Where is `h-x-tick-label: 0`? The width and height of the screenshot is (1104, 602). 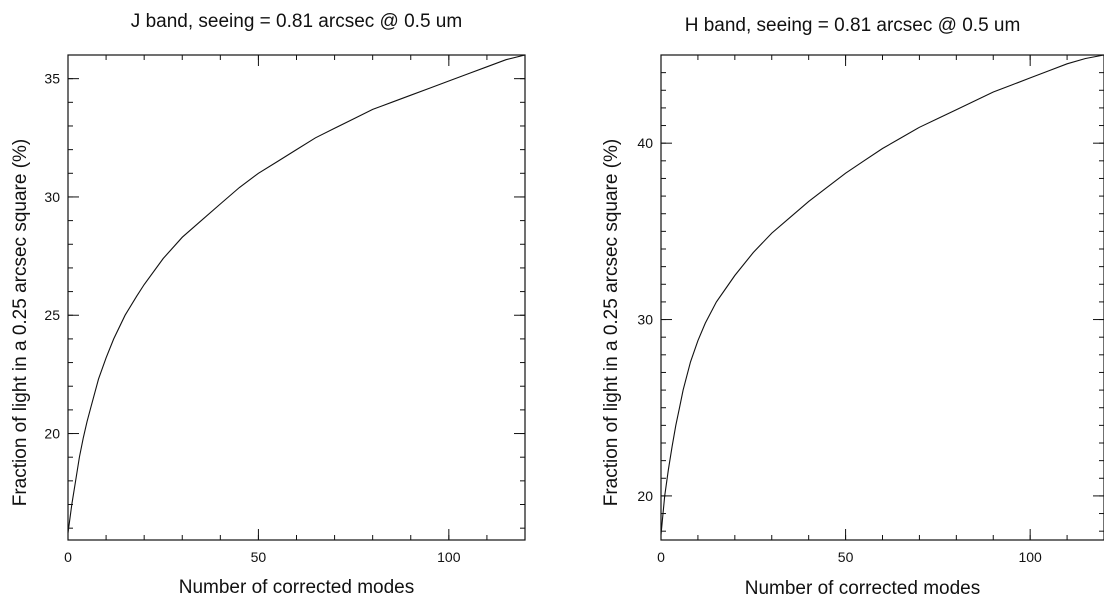
h-x-tick-label: 0 is located at coordinates (661, 557).